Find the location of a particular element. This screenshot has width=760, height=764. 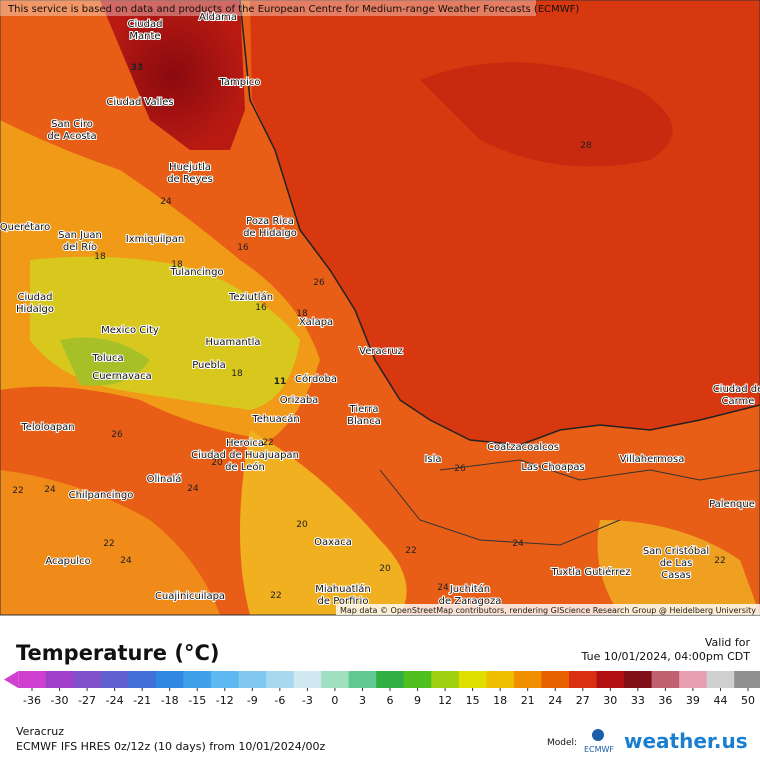

city-label: Ciudad is located at coordinates (145, 24).